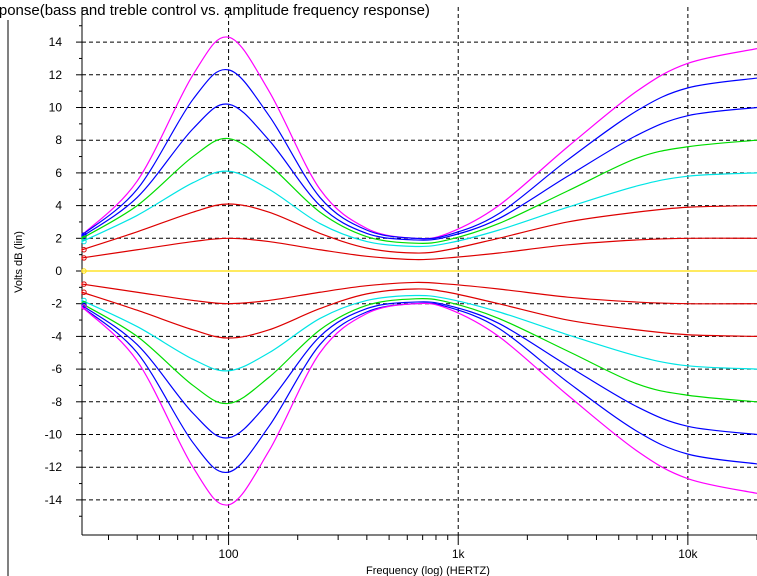 The image size is (757, 576). Describe the element at coordinates (19, 262) in the screenshot. I see `y-axis-label: Volts dB (lin)` at that location.